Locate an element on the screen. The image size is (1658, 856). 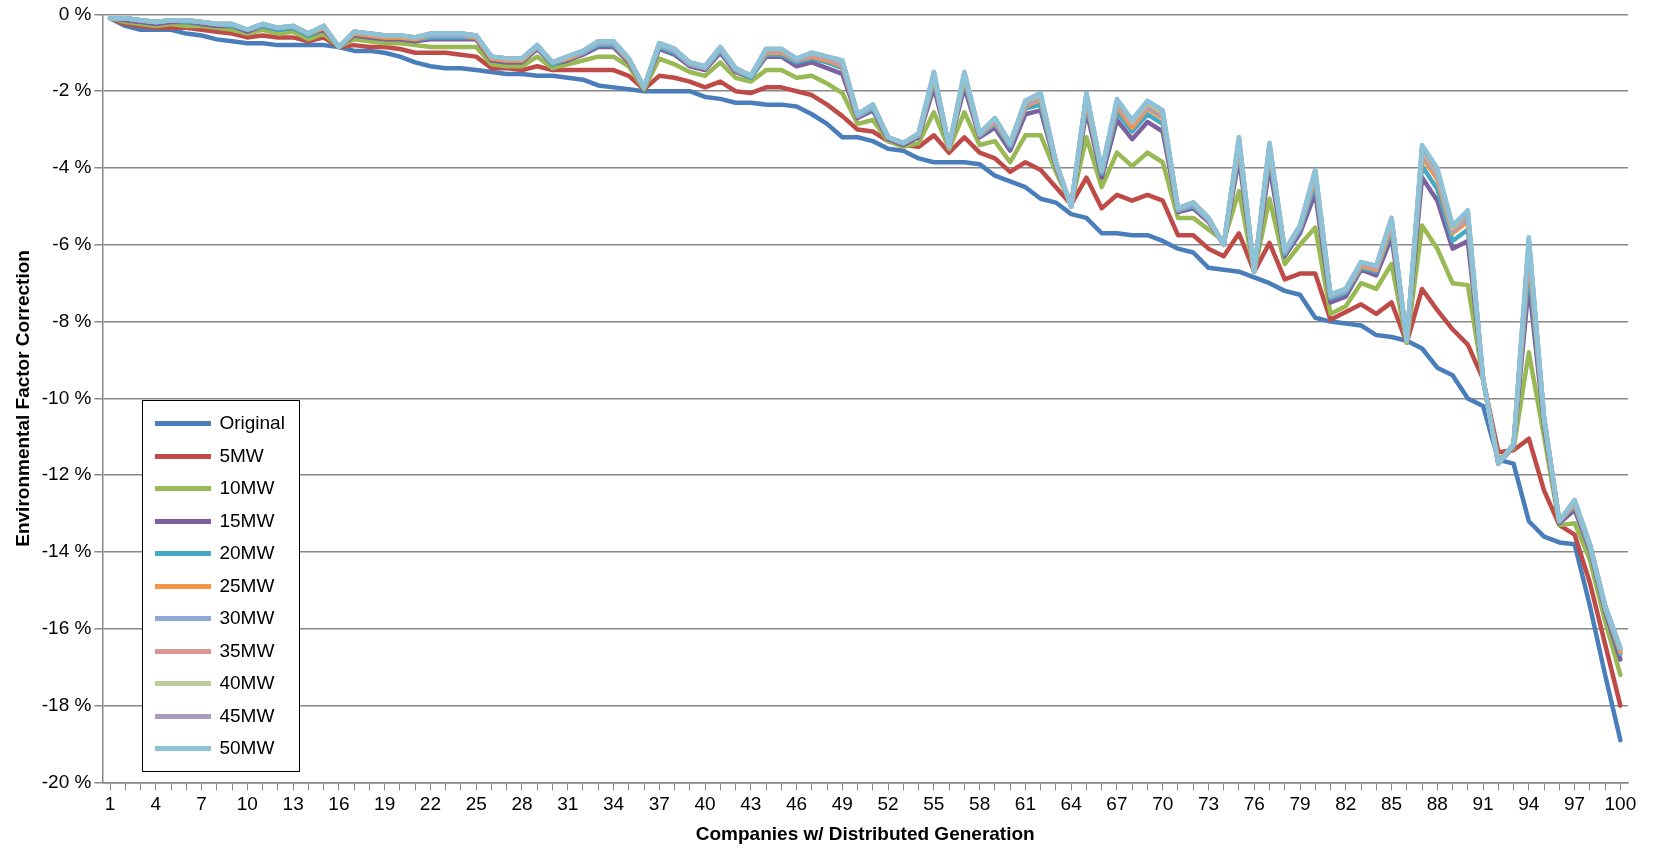
x-tick-label: 13 is located at coordinates (293, 804).